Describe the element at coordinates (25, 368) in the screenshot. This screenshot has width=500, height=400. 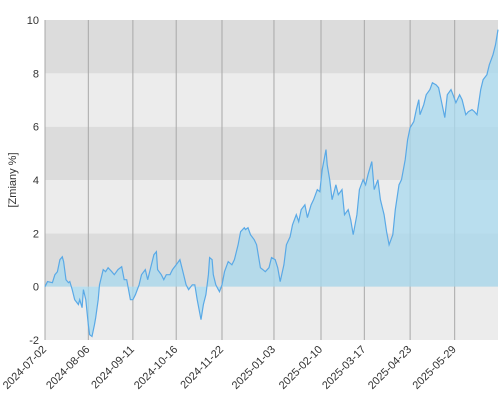
I see `x-tick-label: 2024-07-02` at that location.